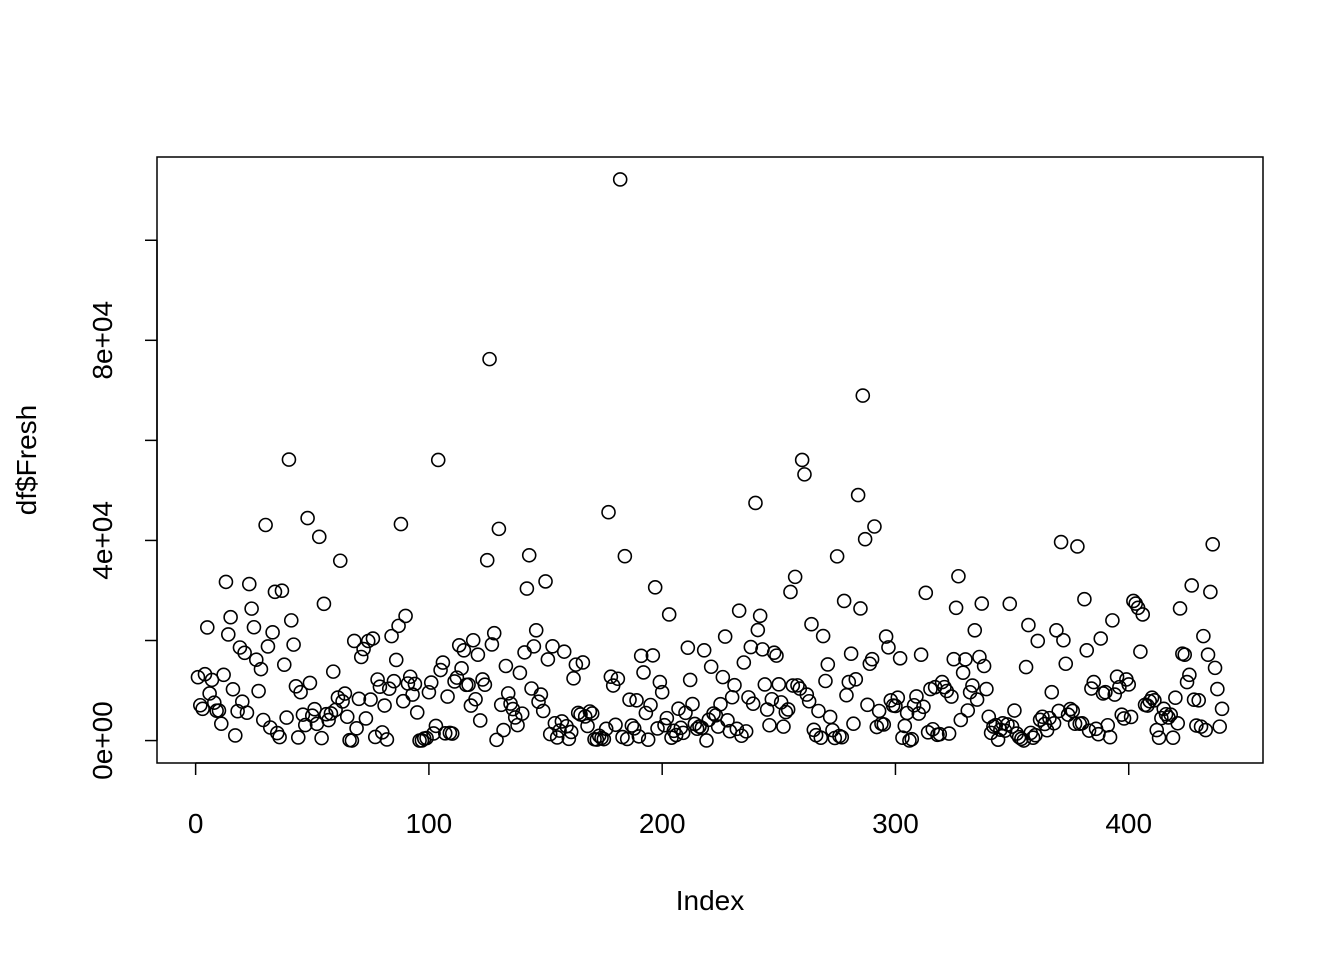 This screenshot has height=960, width=1344. Describe the element at coordinates (26, 460) in the screenshot. I see `y-axis-label: df$Fresh` at that location.